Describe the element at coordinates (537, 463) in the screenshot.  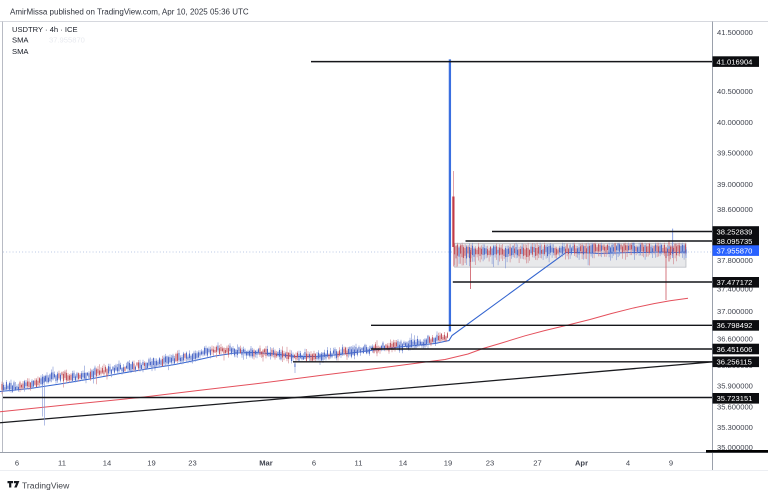
I see `svg-text: 27` at that location.